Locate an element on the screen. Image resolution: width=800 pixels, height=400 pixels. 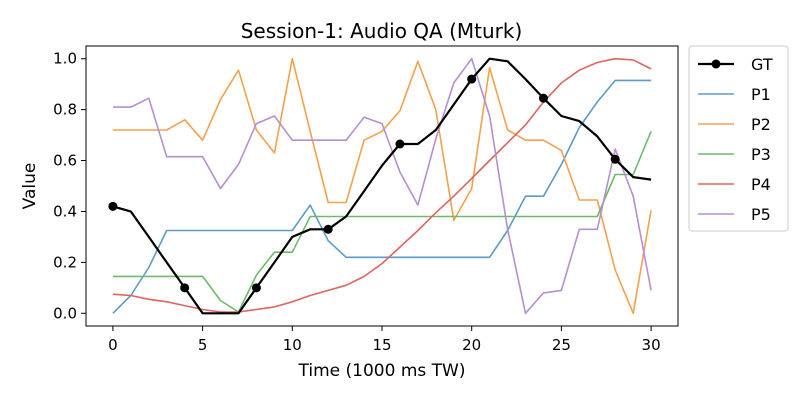
y-tick-label: 0.4 is located at coordinates (65, 211).